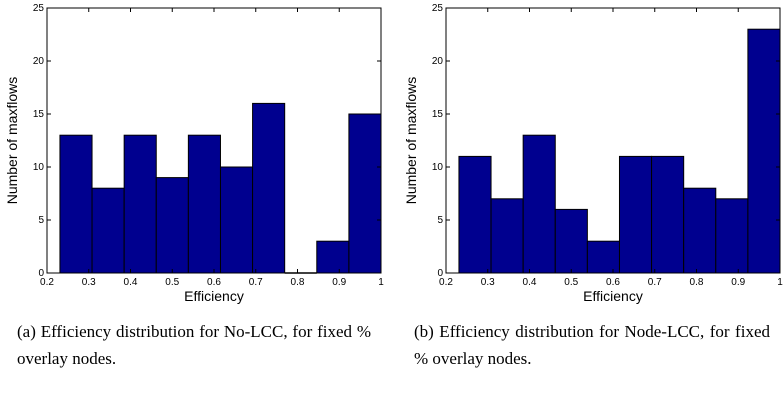 The image size is (783, 402). I want to click on y-axis-label: Number of maxflows, so click(12, 141).